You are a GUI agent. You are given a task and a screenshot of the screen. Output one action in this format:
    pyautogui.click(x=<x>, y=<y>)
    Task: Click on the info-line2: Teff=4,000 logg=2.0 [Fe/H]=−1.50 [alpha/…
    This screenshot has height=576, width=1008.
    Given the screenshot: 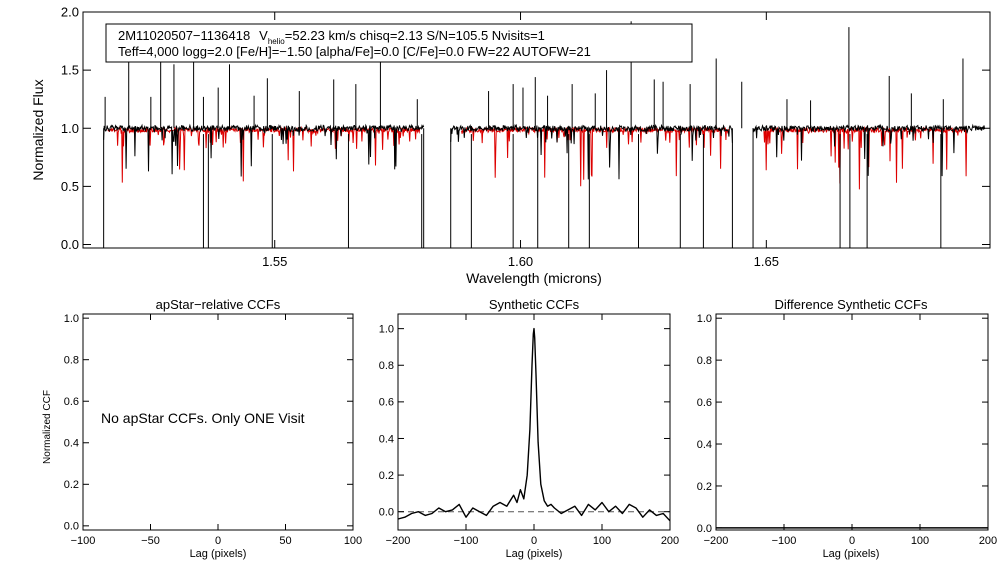 What is the action you would take?
    pyautogui.click(x=354, y=51)
    